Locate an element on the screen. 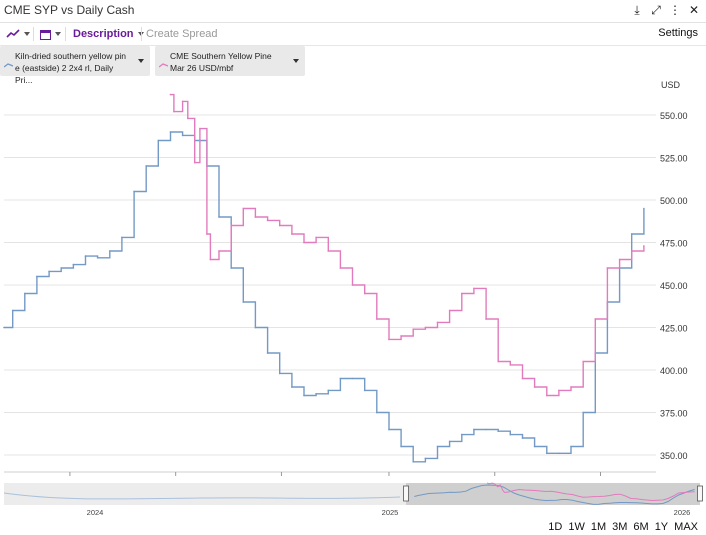  range-button-1m: 1M is located at coordinates (598, 527).